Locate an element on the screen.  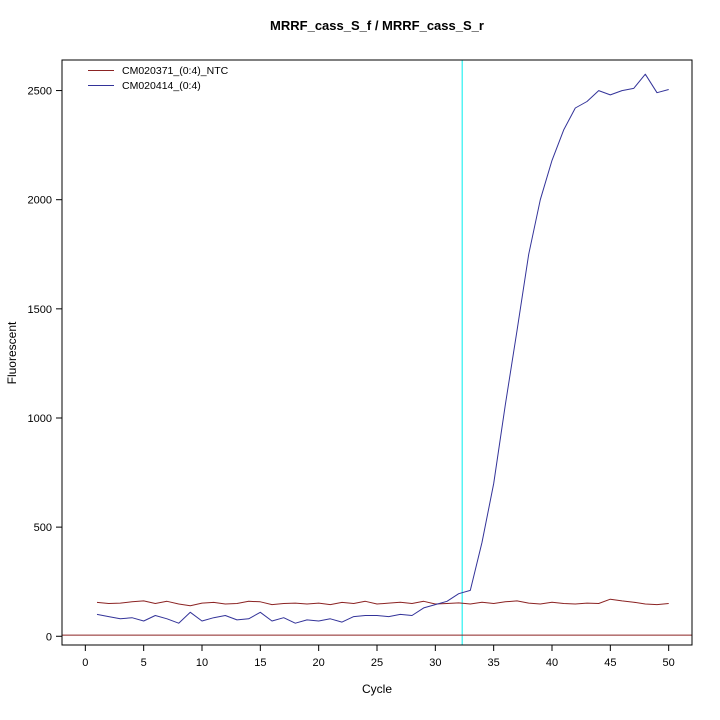
chart-title: MRRF_cass_S_f / MRRF_cass_S_r is located at coordinates (377, 25).